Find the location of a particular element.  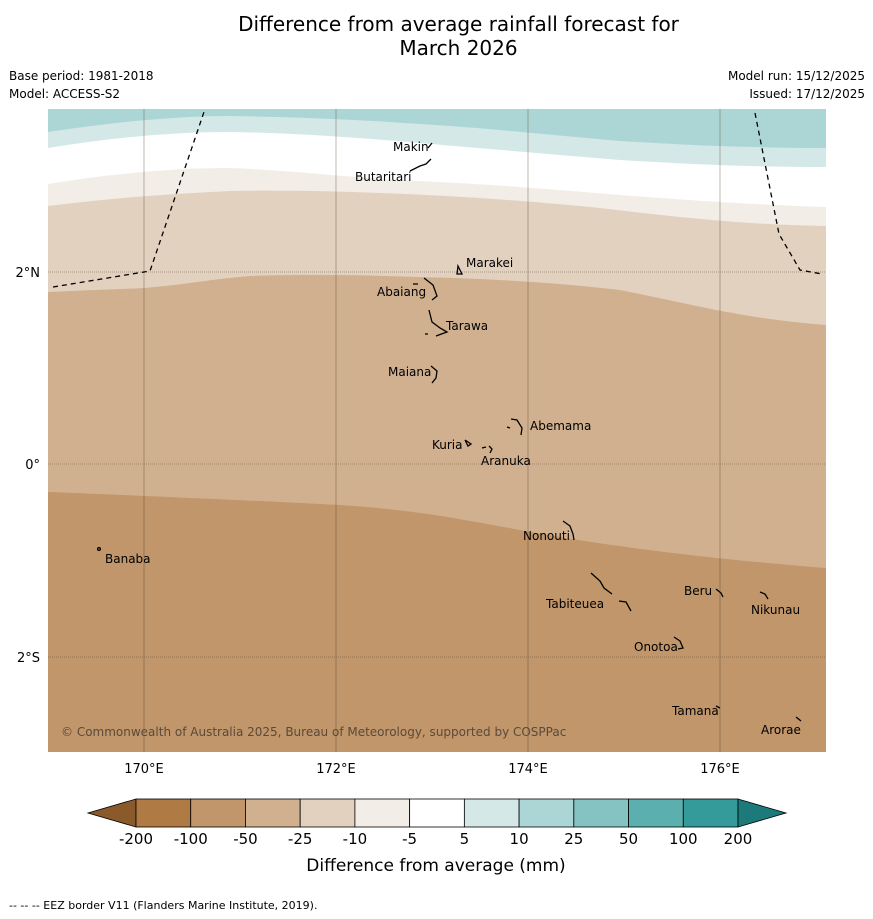

label-tabiteuea: Tabiteuea is located at coordinates (574, 604).